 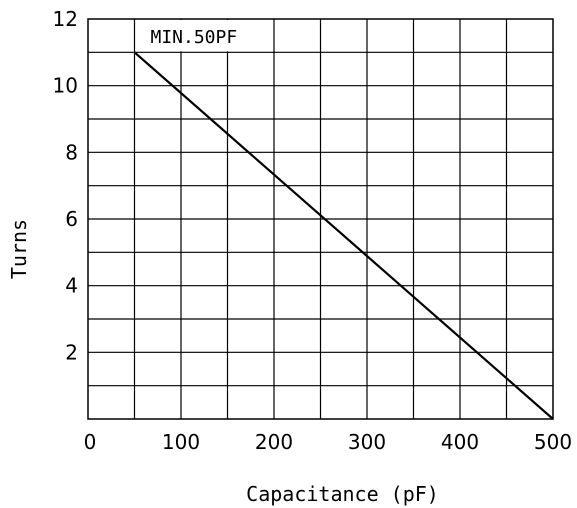 What do you see at coordinates (65, 19) in the screenshot?
I see `y-tick-label: 12` at bounding box center [65, 19].